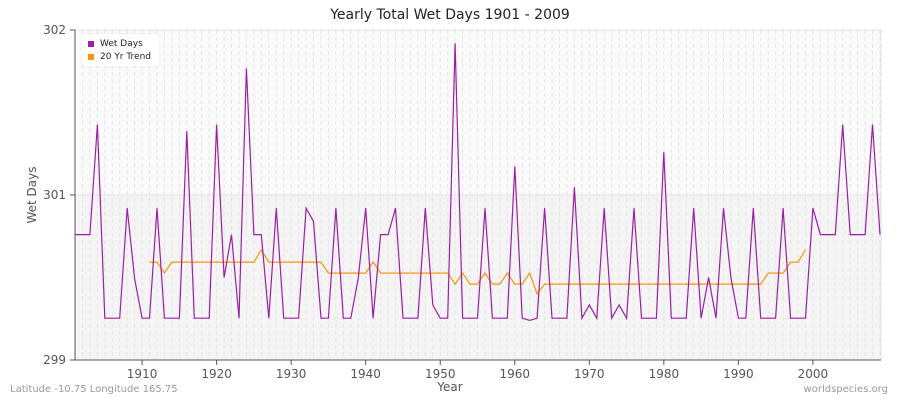 This screenshot has height=400, width=900. I want to click on svg-text: 1990, so click(738, 374).